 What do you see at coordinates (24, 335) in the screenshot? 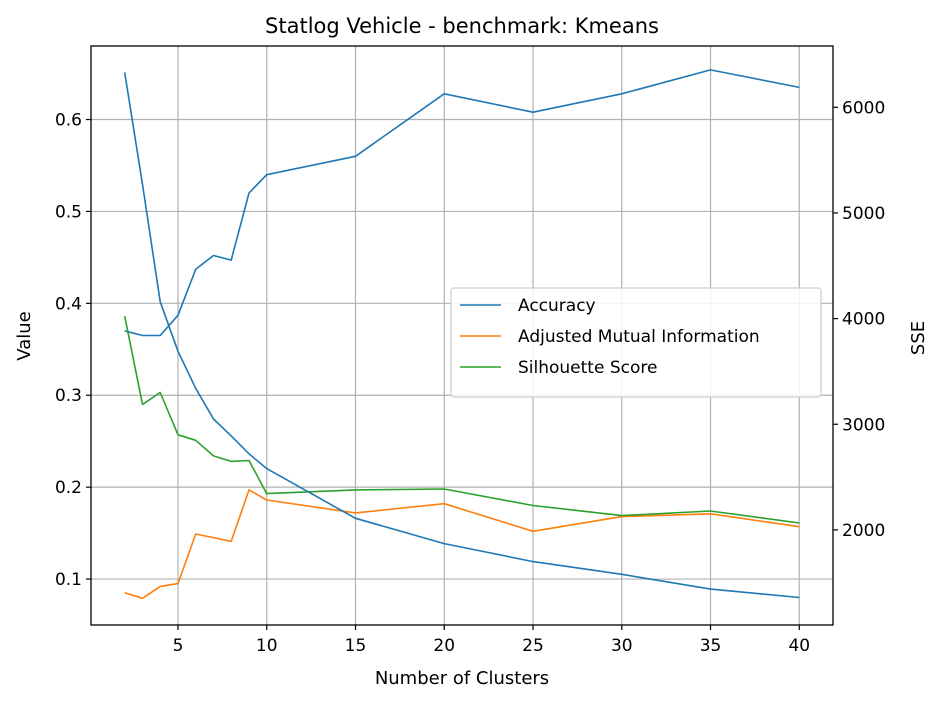
I see `y-axis-label: Value` at bounding box center [24, 335].